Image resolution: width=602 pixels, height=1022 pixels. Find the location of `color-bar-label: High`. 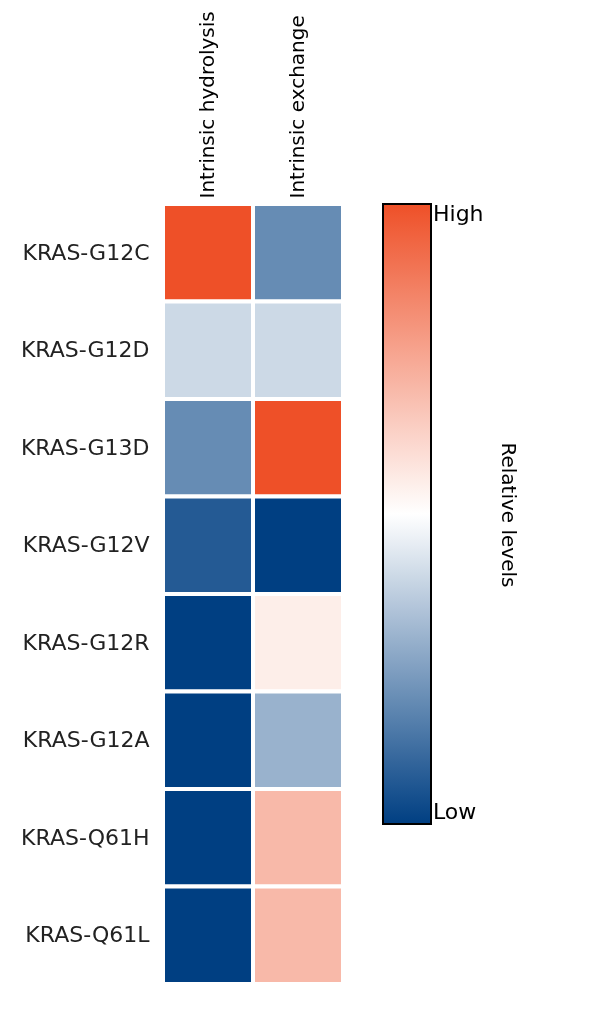

color-bar-label: High is located at coordinates (458, 213).